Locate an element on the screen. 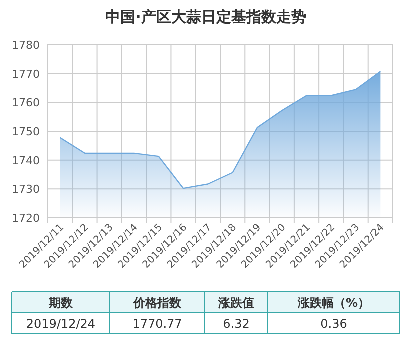  text: 6.32 is located at coordinates (236, 324).